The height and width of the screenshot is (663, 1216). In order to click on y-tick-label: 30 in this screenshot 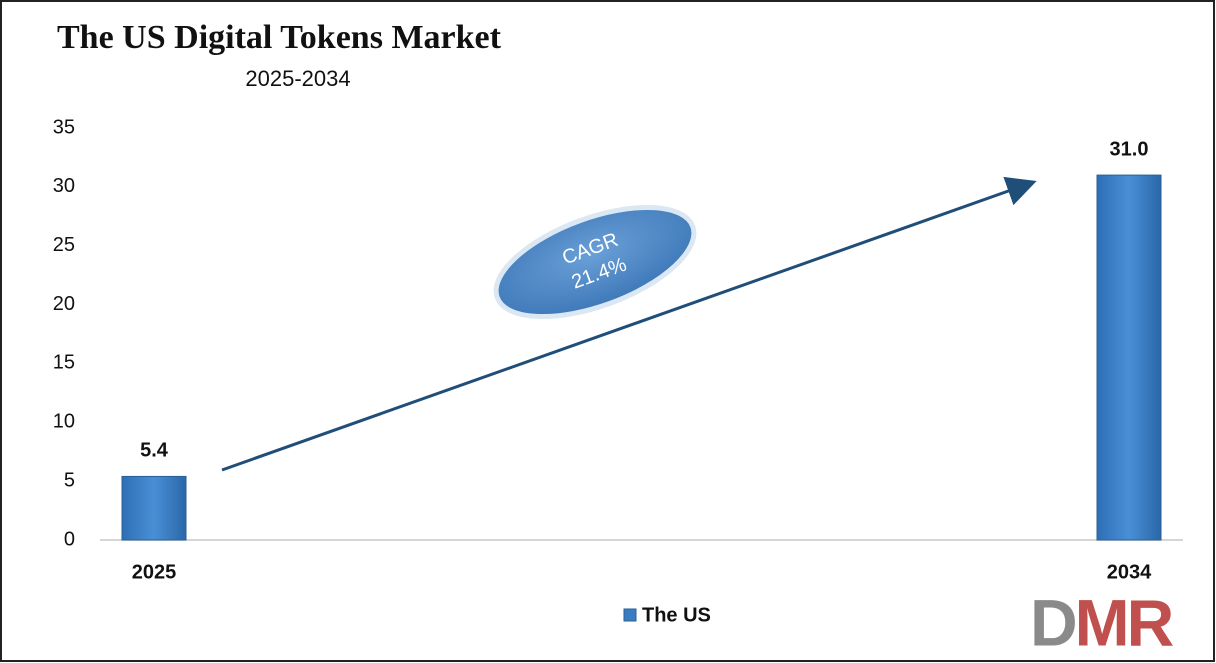, I will do `click(64, 186)`.